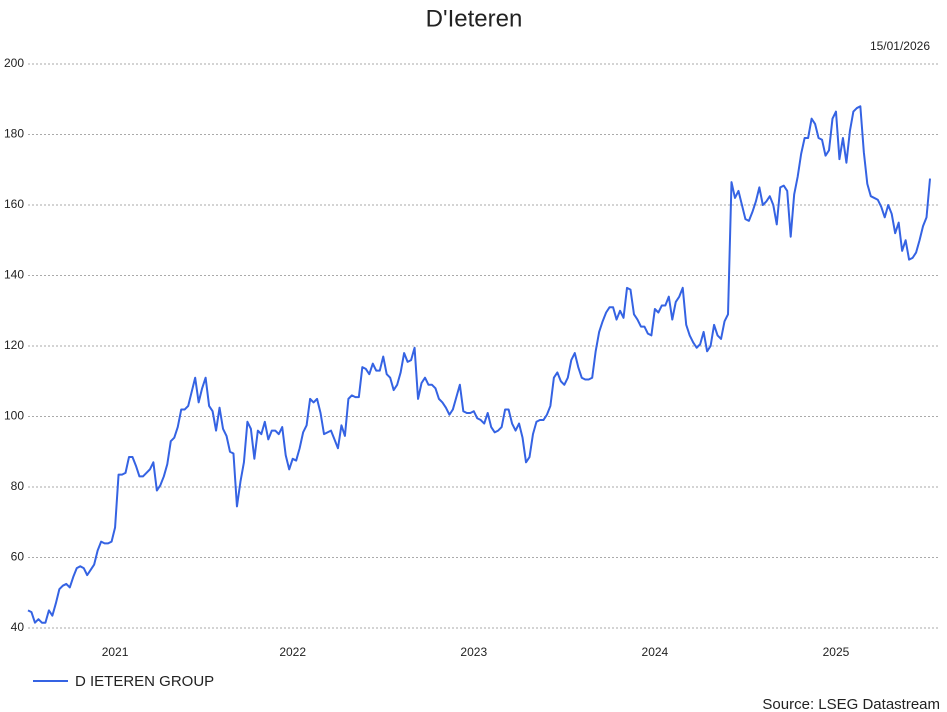 This screenshot has width=947, height=712. I want to click on x-tick-label: 2024, so click(655, 652).